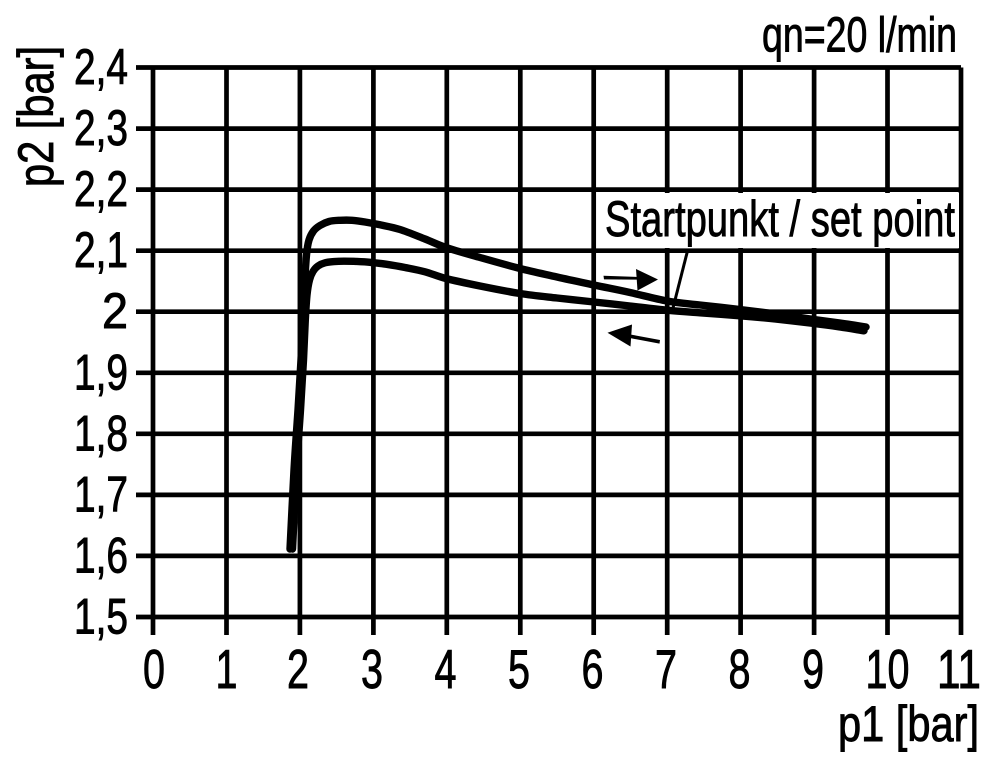 This screenshot has height=764, width=1000. I want to click on svg-text: 1,9, so click(101, 372).